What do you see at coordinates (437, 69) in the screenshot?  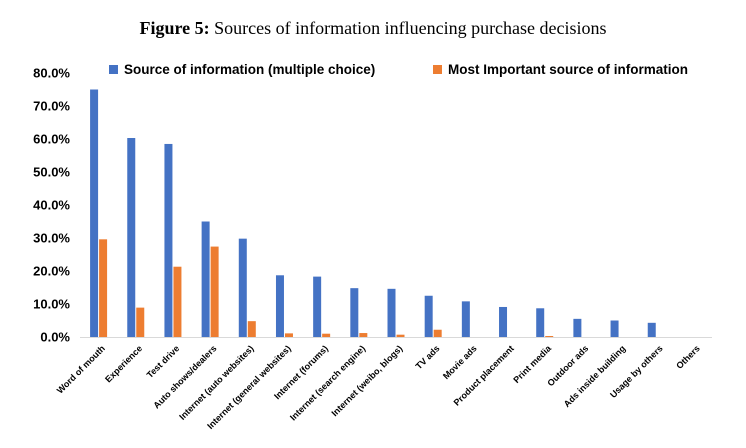 I see `legend-swatch-most-important` at bounding box center [437, 69].